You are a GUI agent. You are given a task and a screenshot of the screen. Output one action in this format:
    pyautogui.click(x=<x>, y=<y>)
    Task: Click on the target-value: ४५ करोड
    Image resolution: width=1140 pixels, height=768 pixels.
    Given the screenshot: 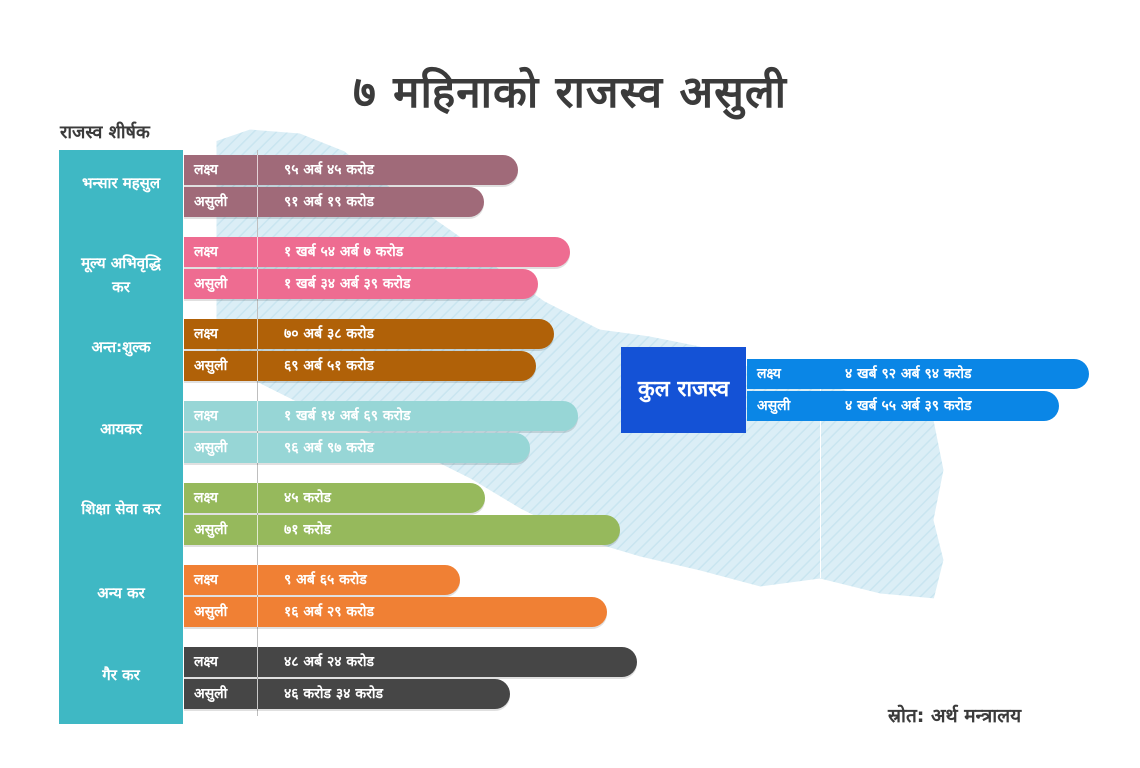 What is the action you would take?
    pyautogui.click(x=308, y=498)
    